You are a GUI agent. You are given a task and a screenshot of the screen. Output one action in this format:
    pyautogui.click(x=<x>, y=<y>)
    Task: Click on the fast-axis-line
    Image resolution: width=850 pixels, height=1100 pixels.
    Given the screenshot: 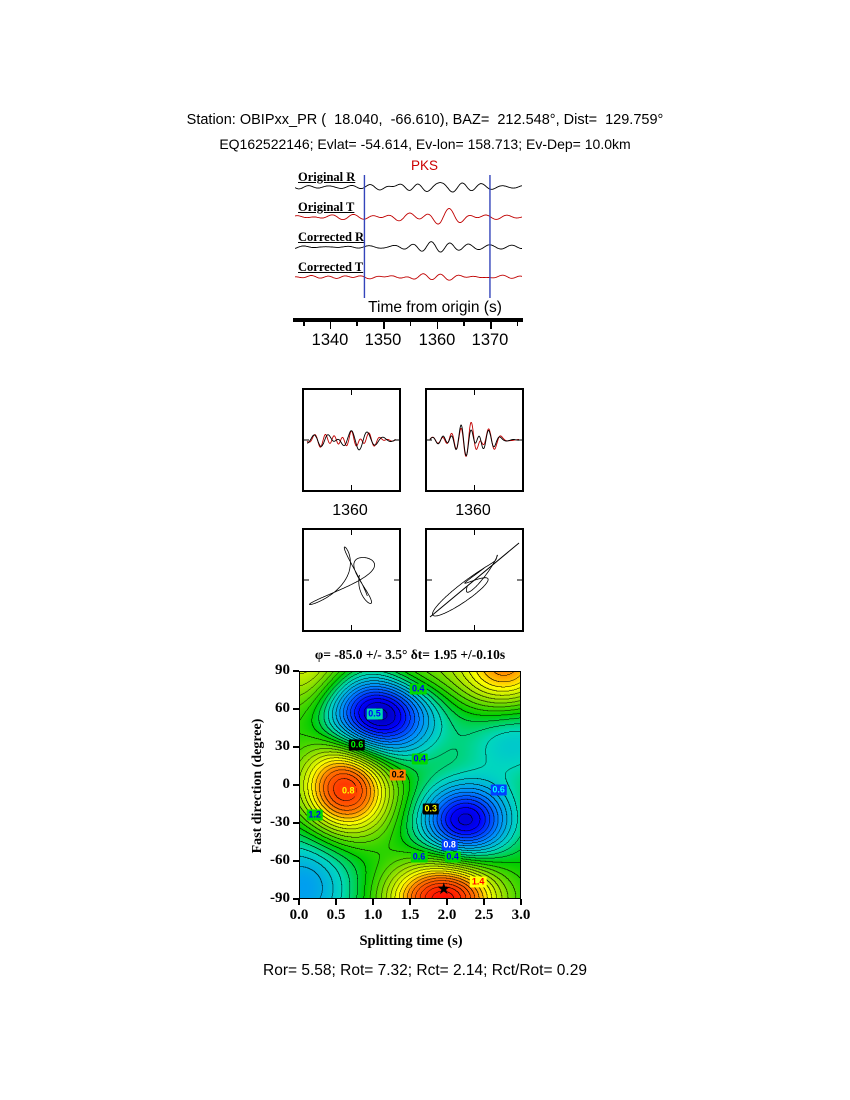 What is the action you would take?
    pyautogui.click(x=474, y=580)
    